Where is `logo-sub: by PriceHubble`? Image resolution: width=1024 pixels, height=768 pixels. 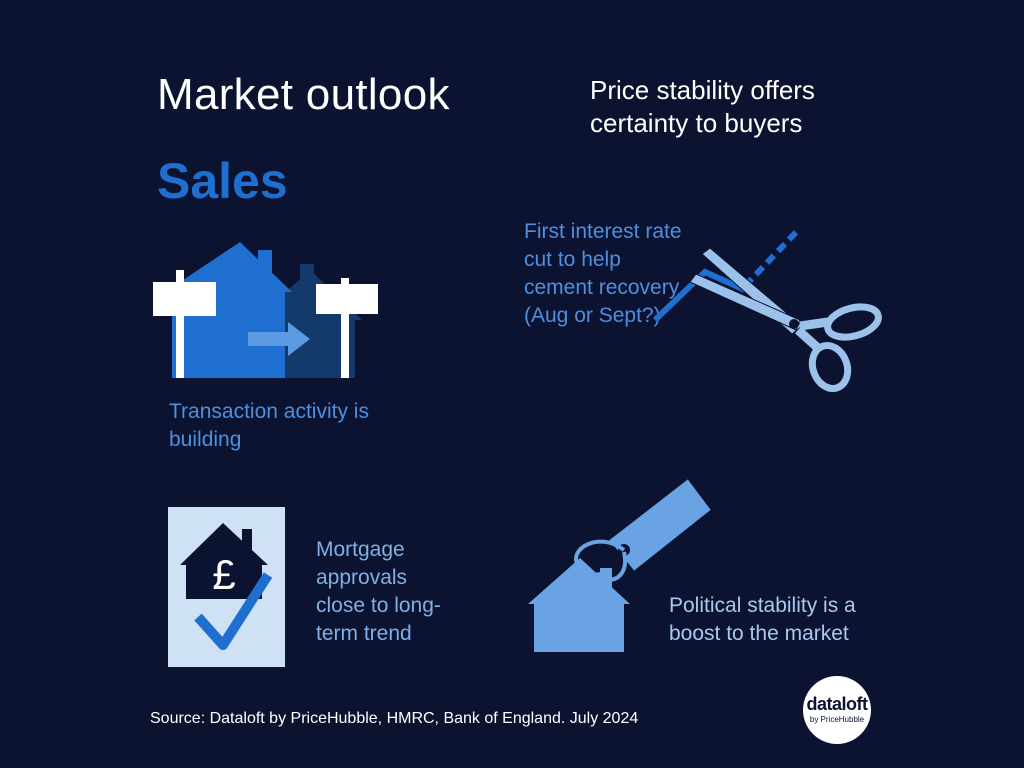 logo-sub: by PriceHubble is located at coordinates (837, 719).